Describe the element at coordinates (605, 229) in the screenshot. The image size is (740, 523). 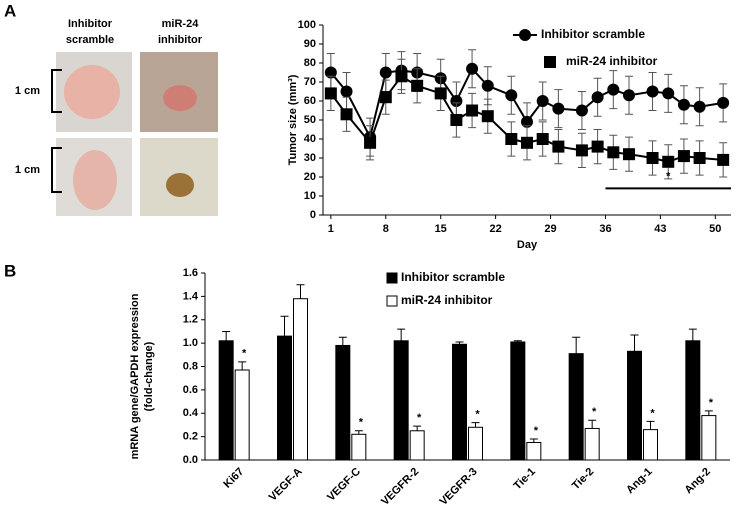
I see `x-tick-label: 36` at that location.